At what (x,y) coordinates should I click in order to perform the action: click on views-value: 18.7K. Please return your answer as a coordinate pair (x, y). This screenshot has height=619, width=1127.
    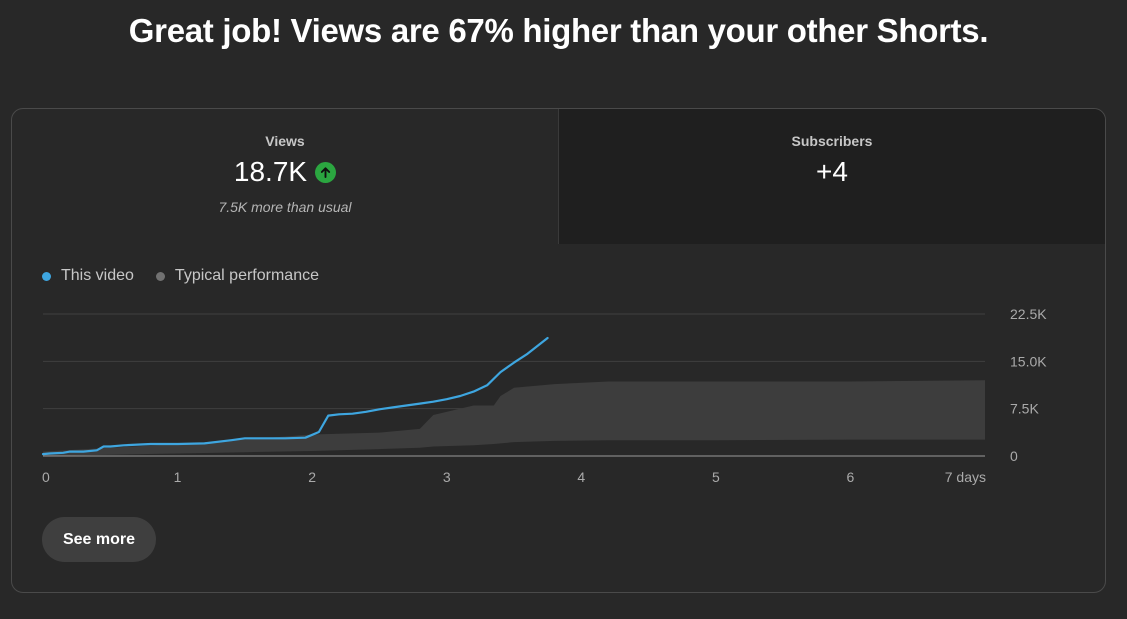
    Looking at the image, I should click on (270, 171).